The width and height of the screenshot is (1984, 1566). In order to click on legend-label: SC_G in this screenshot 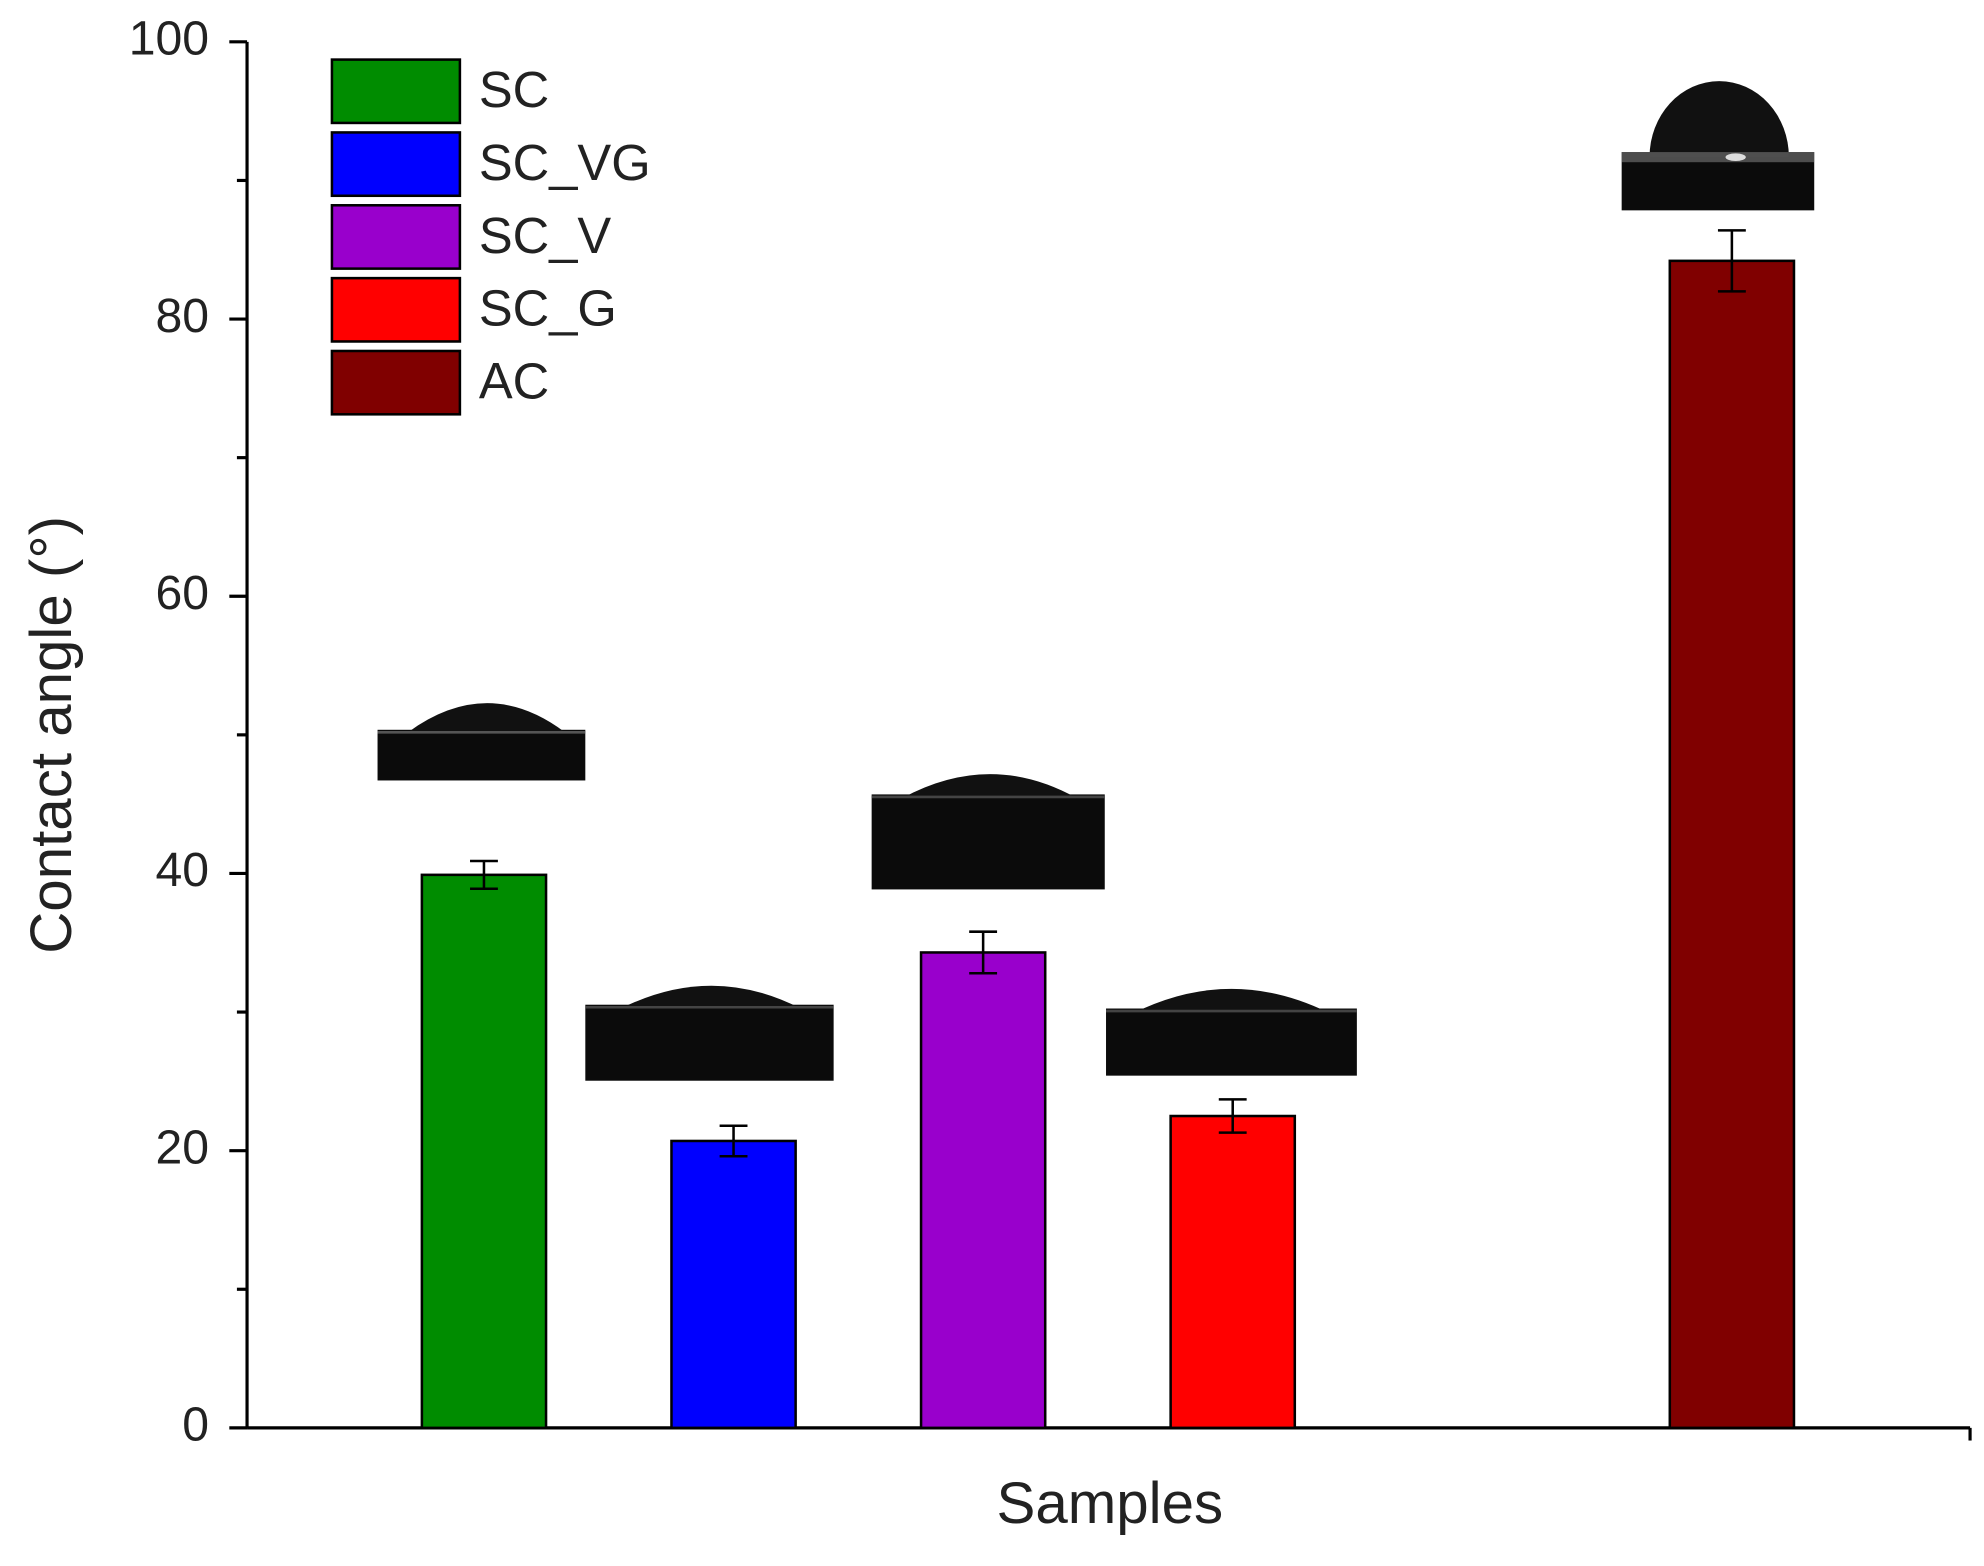, I will do `click(548, 308)`.